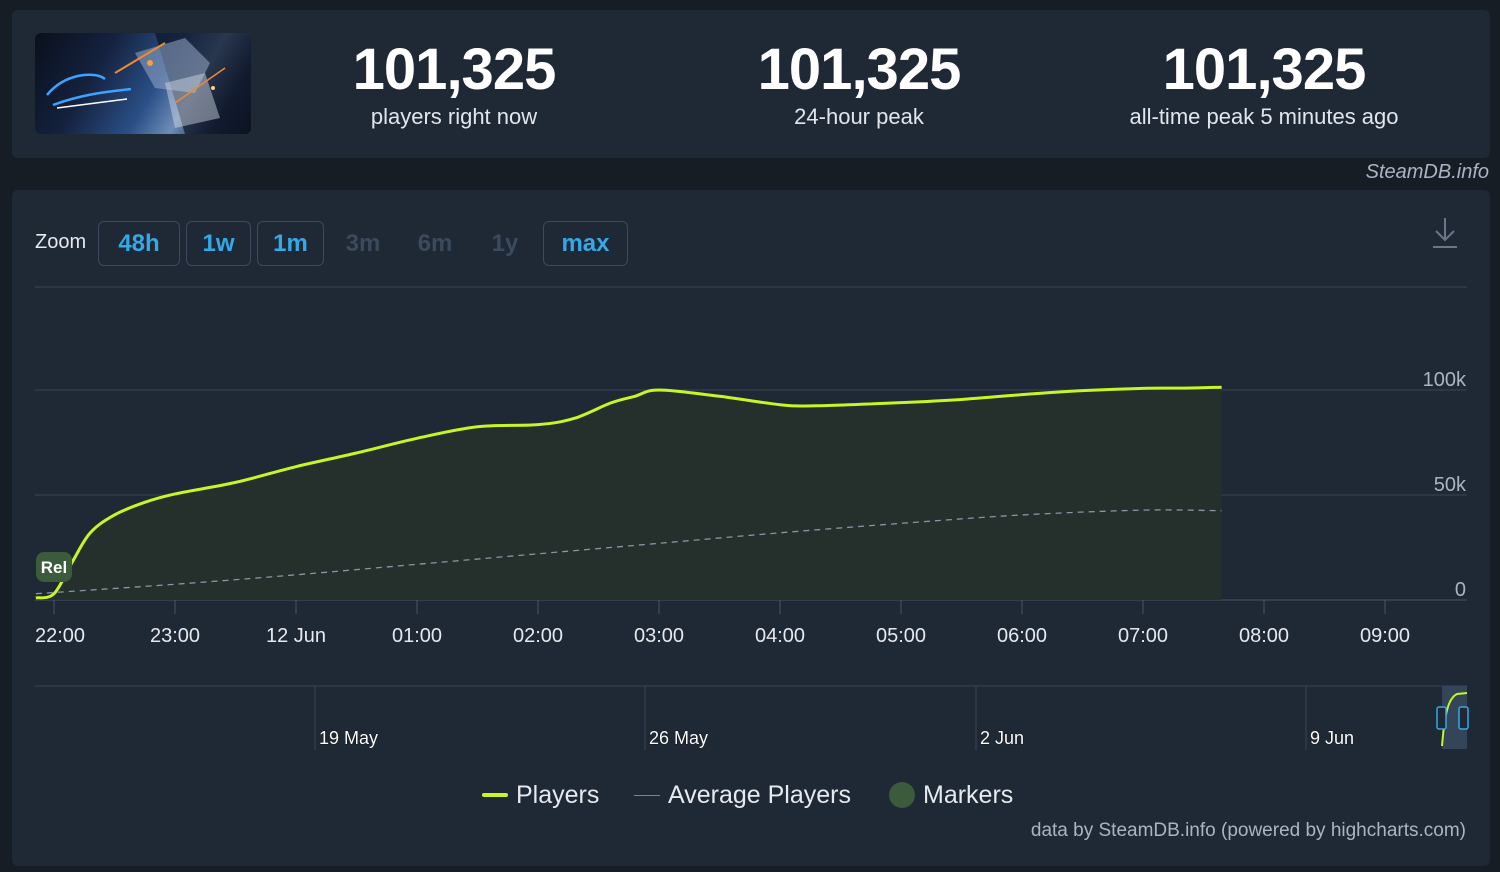 The height and width of the screenshot is (872, 1500). I want to click on stat-24h-peak: 101,325 24-hour peak, so click(859, 84).